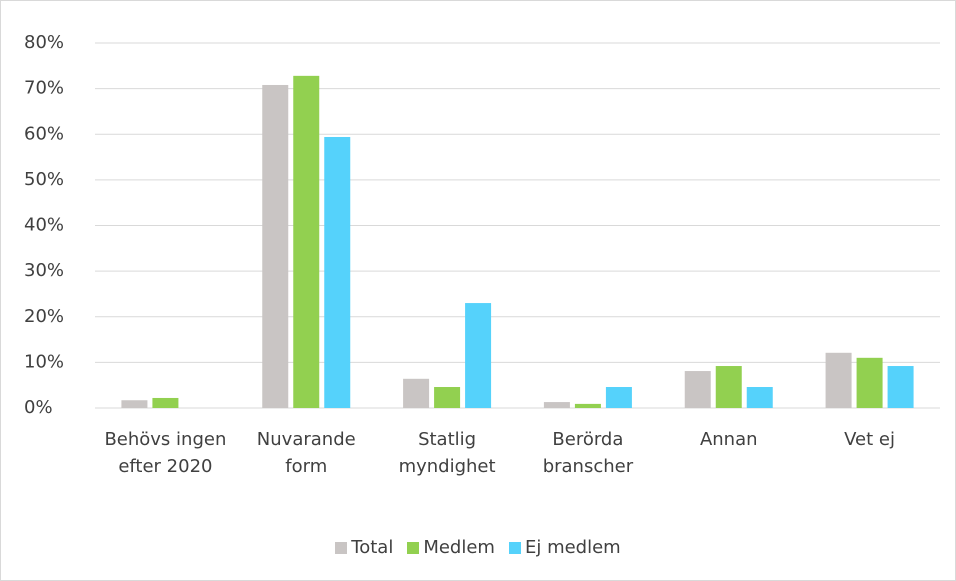 This screenshot has height=581, width=956. What do you see at coordinates (44, 88) in the screenshot?
I see `y-tick-label: 70%` at bounding box center [44, 88].